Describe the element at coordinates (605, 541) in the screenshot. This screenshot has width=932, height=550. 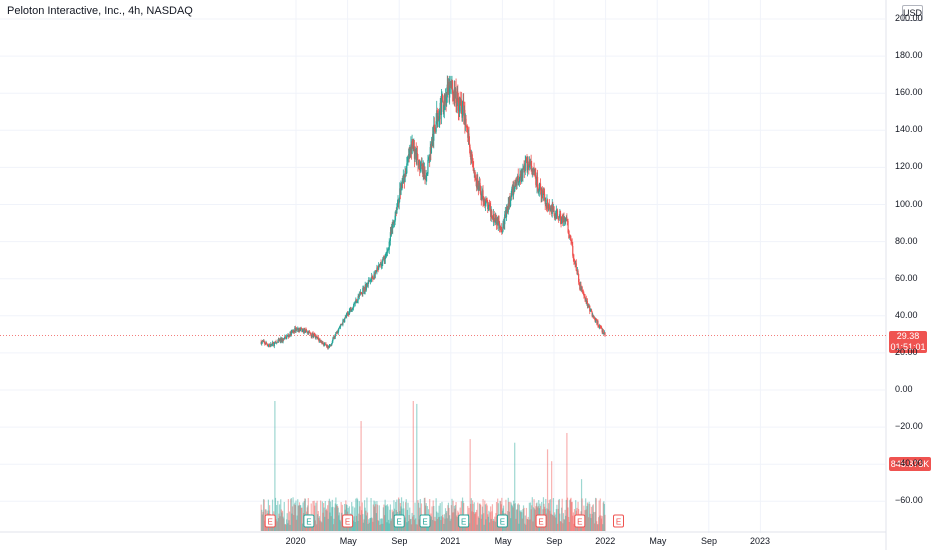
I see `x-tick-label: 2022` at that location.